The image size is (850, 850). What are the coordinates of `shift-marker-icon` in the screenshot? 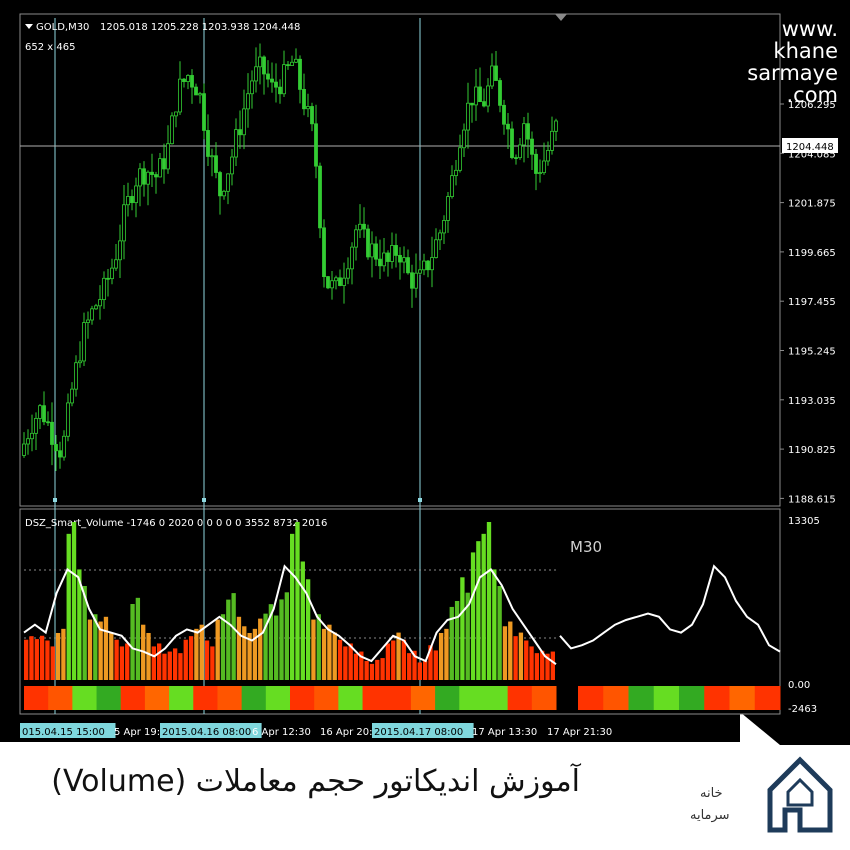 It's located at (561, 17).